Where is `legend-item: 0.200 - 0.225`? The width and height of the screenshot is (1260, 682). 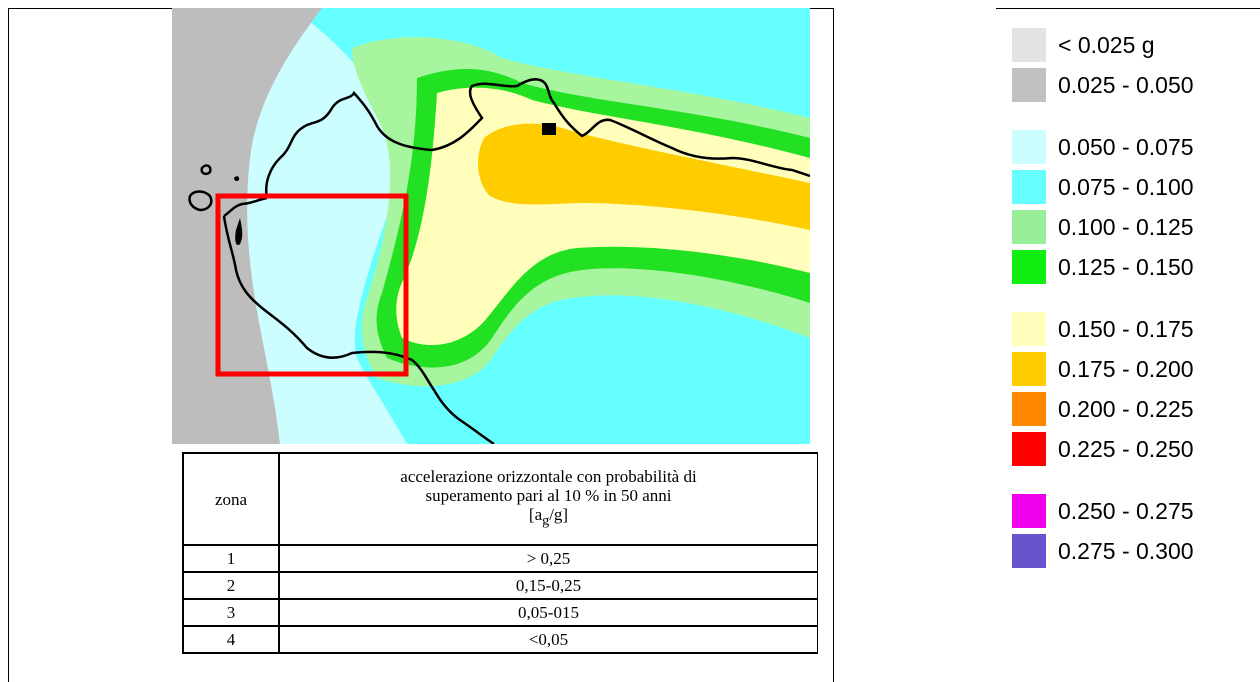
legend-item: 0.200 - 0.225 is located at coordinates (1103, 409).